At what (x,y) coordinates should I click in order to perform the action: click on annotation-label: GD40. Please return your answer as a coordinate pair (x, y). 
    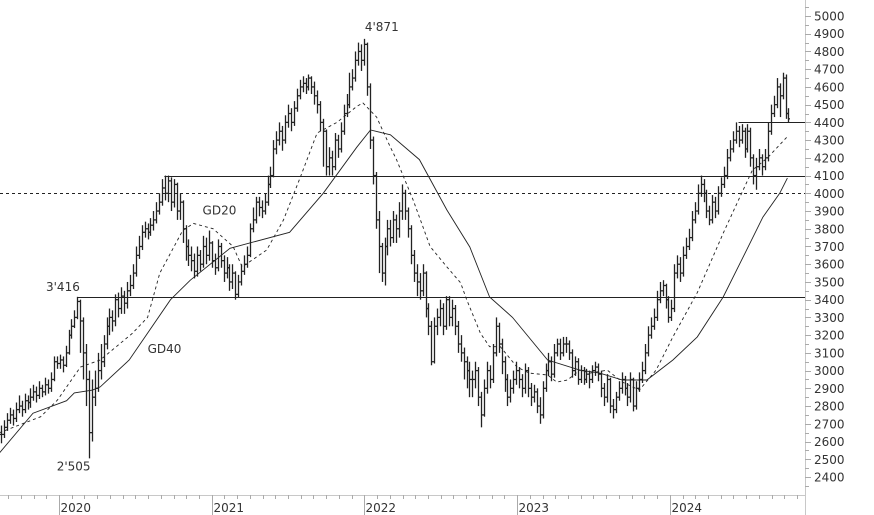
    Looking at the image, I should click on (165, 349).